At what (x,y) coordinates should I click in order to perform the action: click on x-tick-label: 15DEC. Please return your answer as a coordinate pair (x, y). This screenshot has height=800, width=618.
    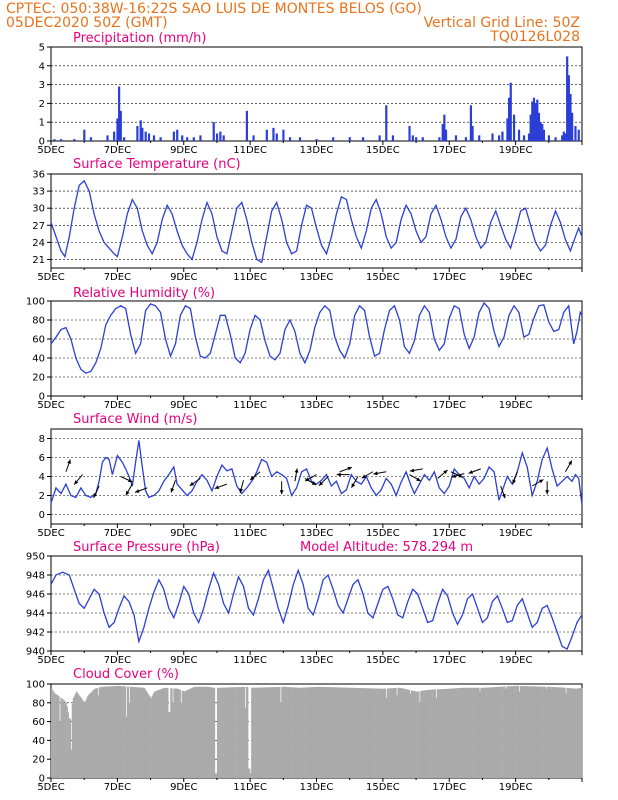
    Looking at the image, I should click on (383, 533).